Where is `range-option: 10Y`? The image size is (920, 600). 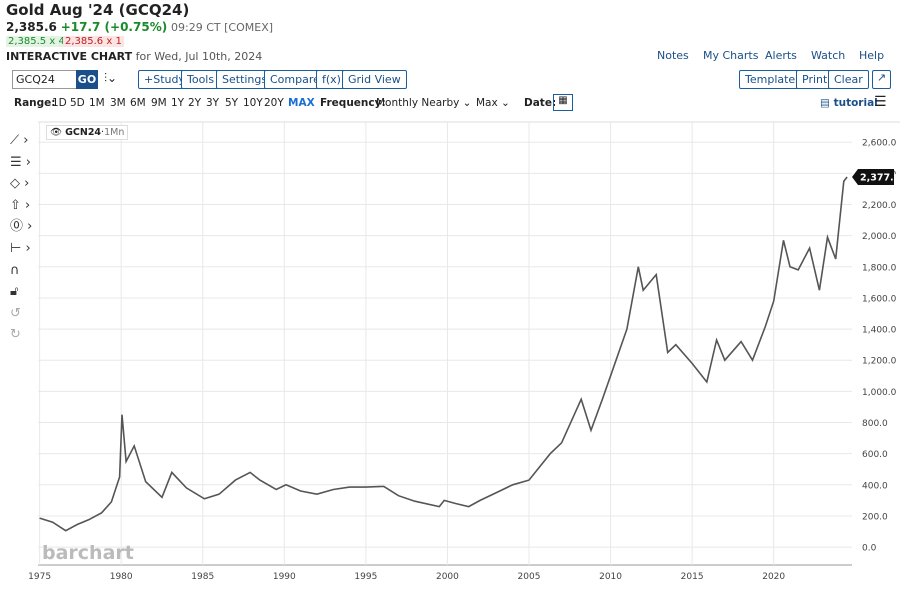
range-option: 10Y is located at coordinates (253, 103).